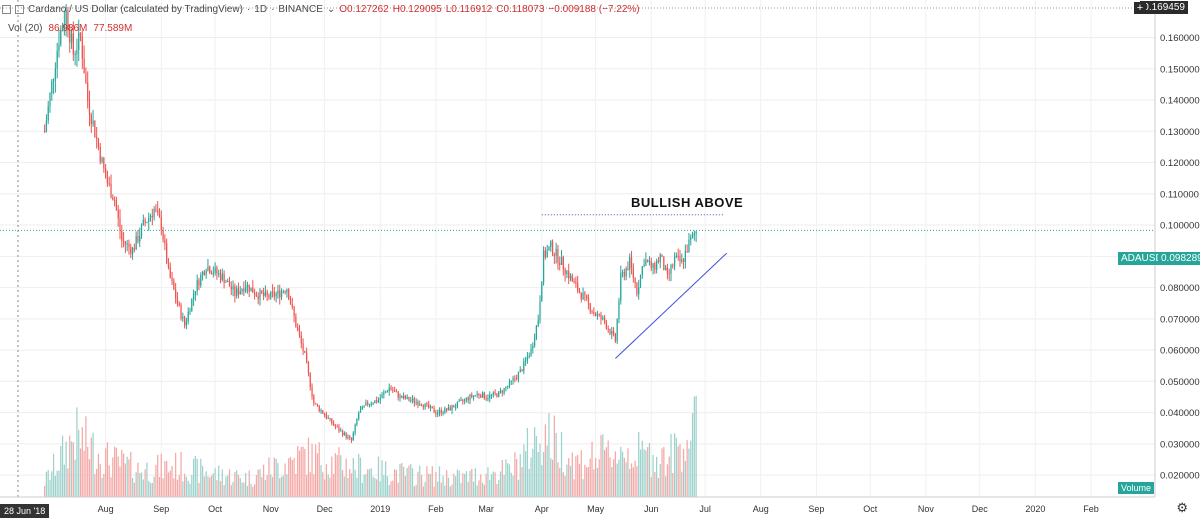  What do you see at coordinates (19, 9) in the screenshot?
I see `settings-square-icon` at bounding box center [19, 9].